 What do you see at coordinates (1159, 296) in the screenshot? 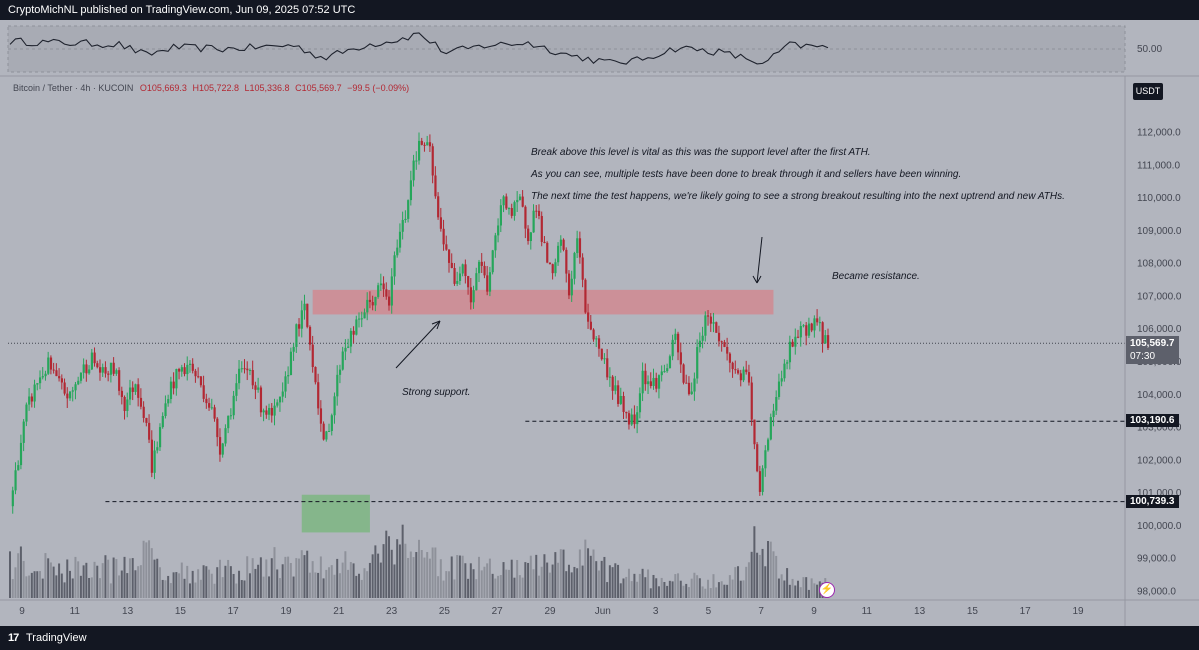
I see `y-tick-label: 107,000.0` at bounding box center [1159, 296].